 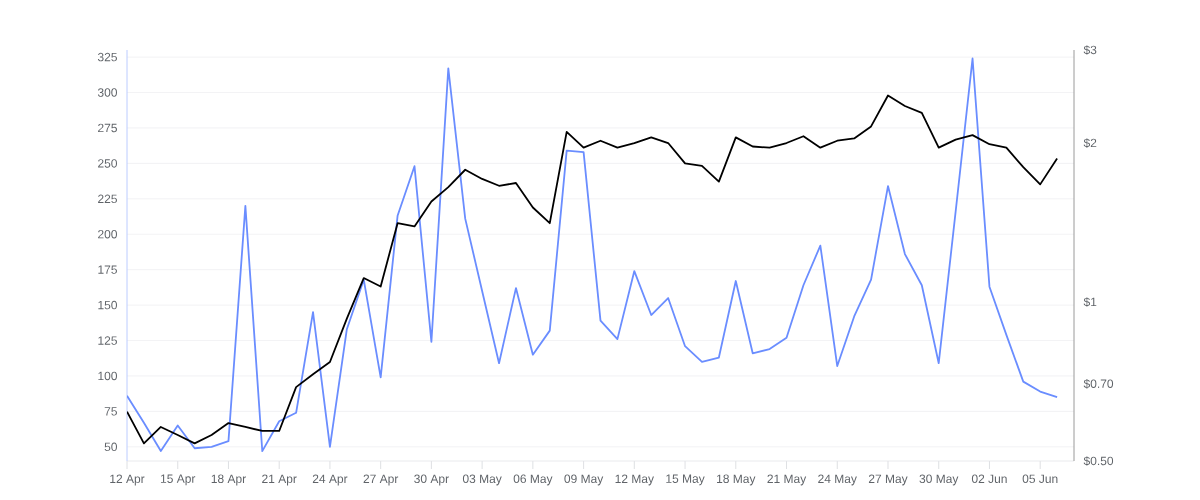 I want to click on x-tick-label: 18 Apr, so click(x=228, y=480).